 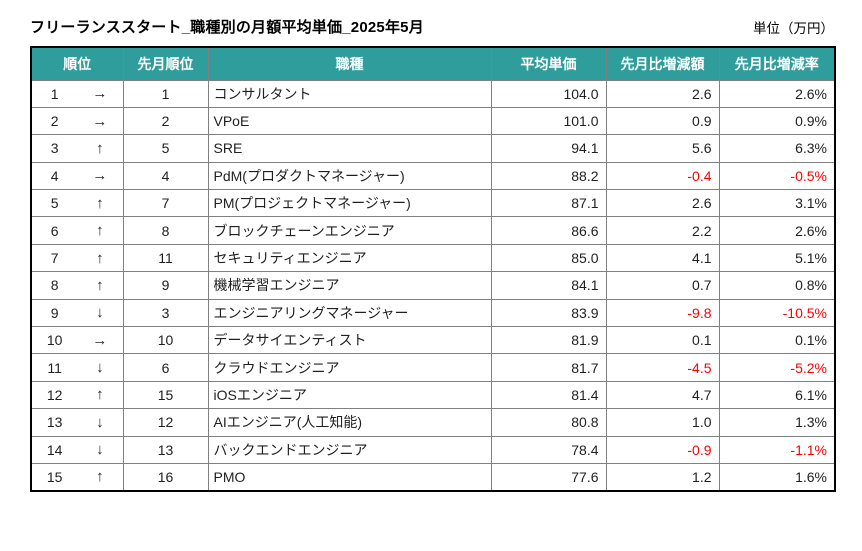 I want to click on prev-rank-cell: 4, so click(x=165, y=176).